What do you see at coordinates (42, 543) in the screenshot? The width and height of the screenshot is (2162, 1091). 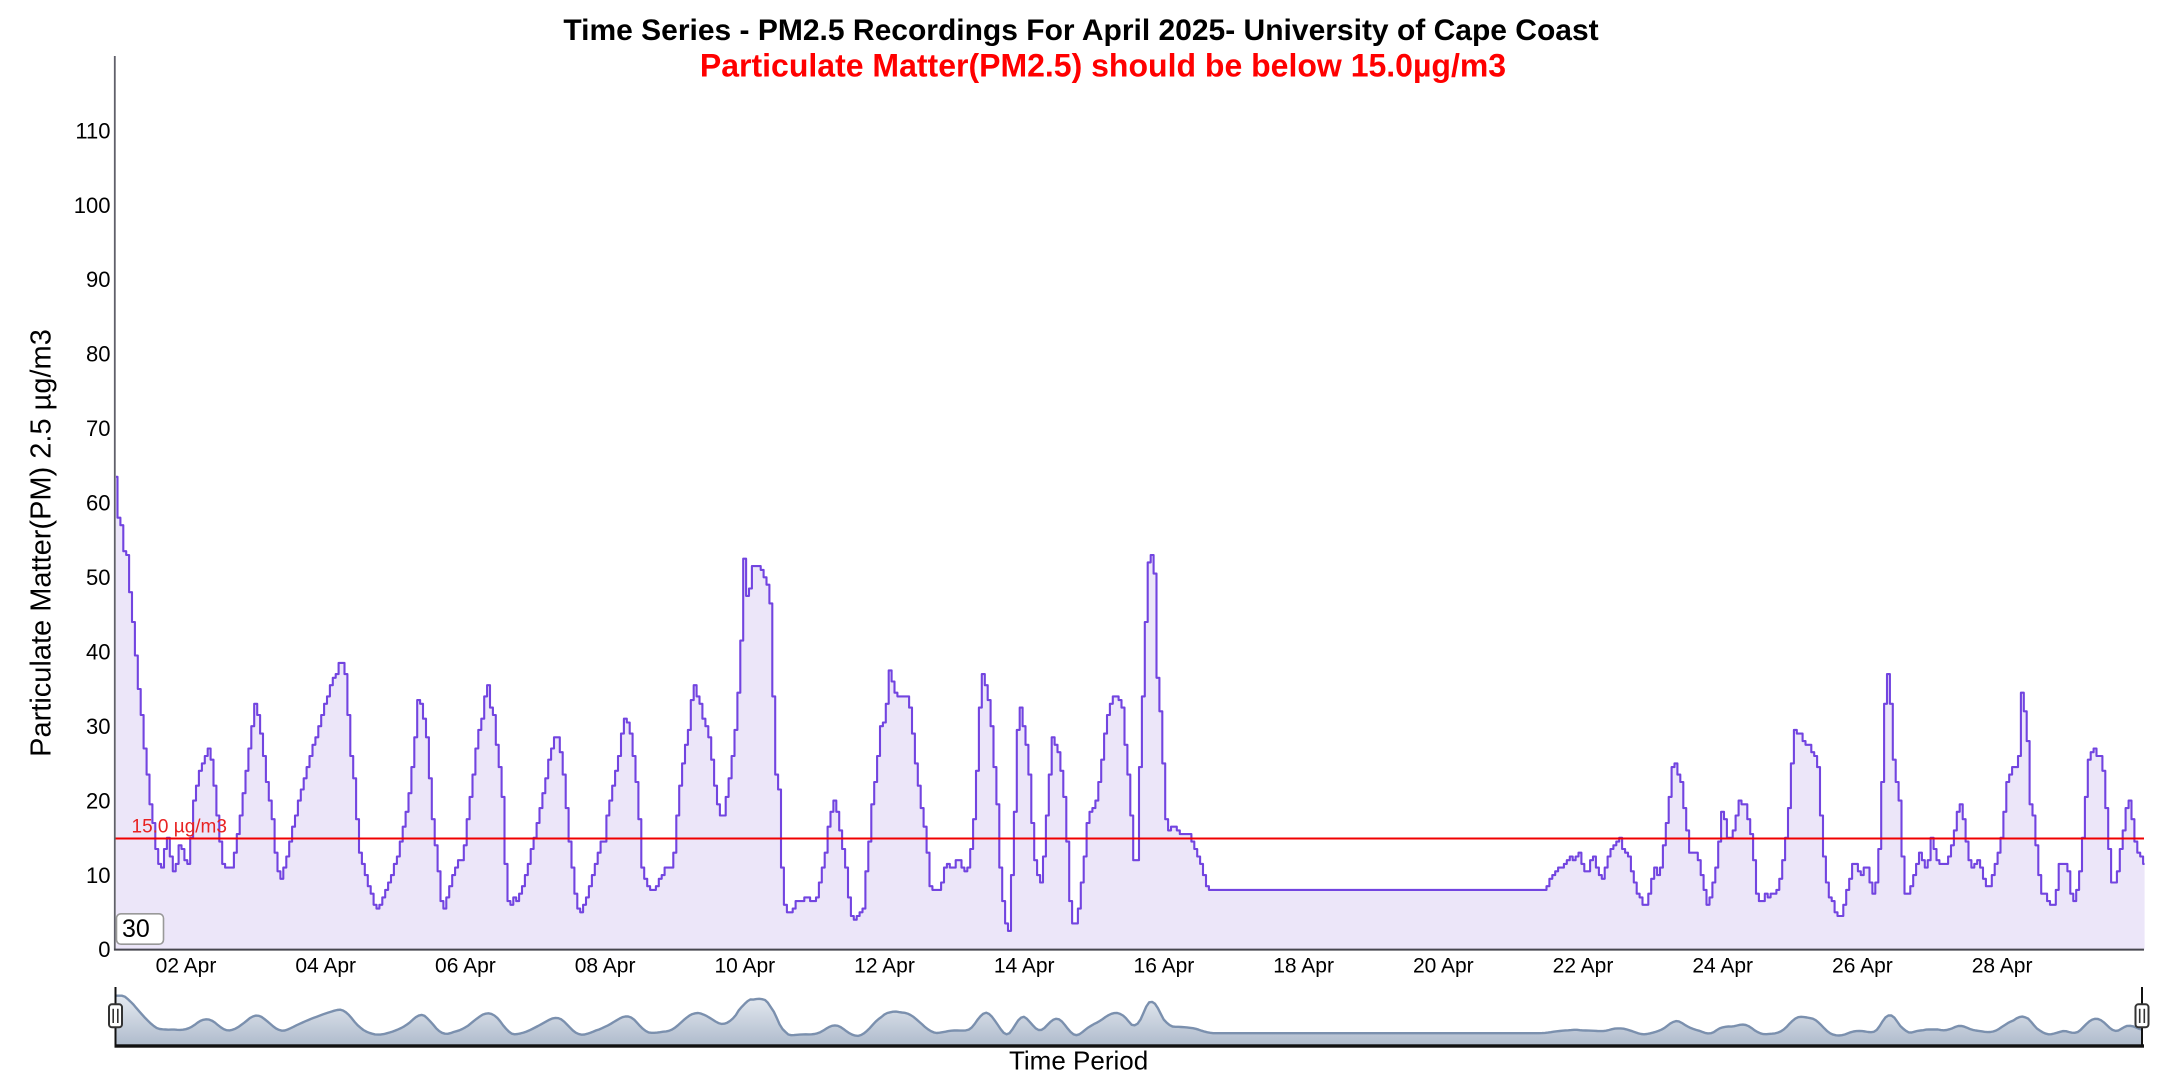 I see `svg-text:Particulate Matter(PM) 2.5 µg/: Particulate Matter(PM) 2.5 µg/m3` at bounding box center [42, 543].